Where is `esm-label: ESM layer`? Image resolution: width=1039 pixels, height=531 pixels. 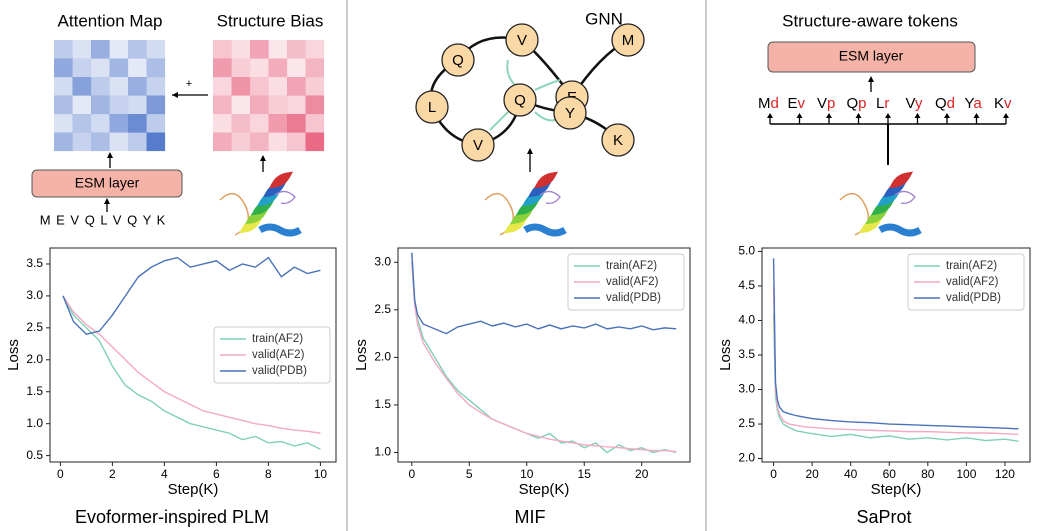 esm-label: ESM layer is located at coordinates (871, 56).